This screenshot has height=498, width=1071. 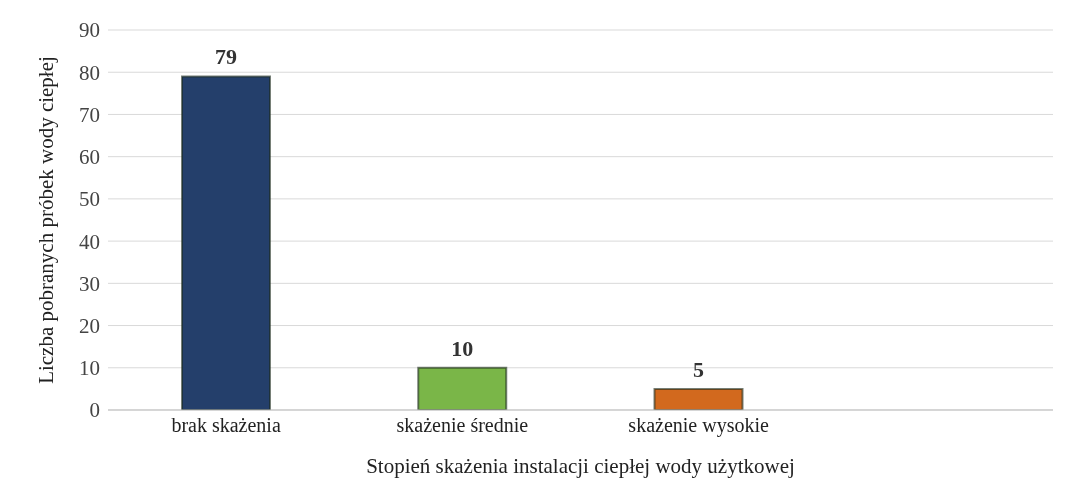 I want to click on y-tick-label: 30, so click(x=89, y=283).